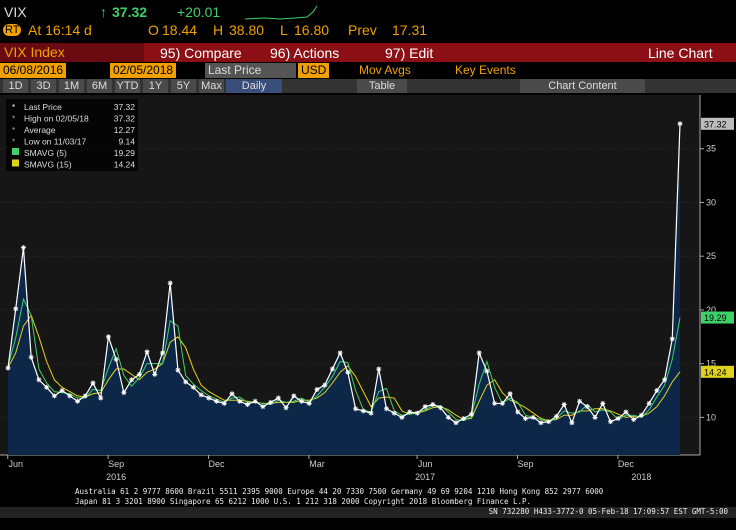 This screenshot has width=736, height=530. Describe the element at coordinates (582, 86) in the screenshot. I see `chart-content: Chart Content` at that location.